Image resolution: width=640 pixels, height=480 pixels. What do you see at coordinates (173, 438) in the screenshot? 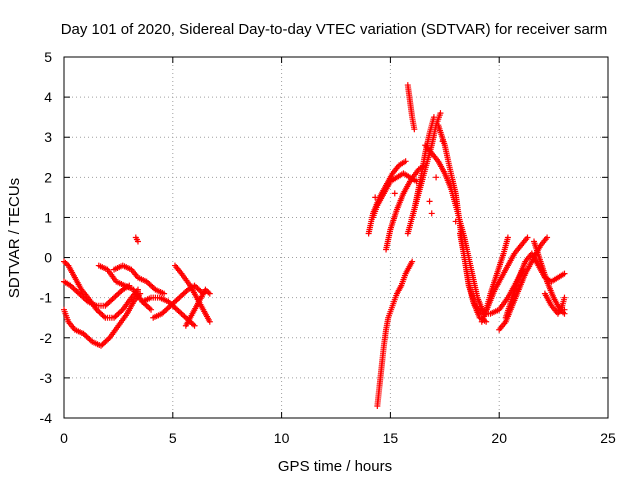
I see `x-tick-label: 5` at bounding box center [173, 438].